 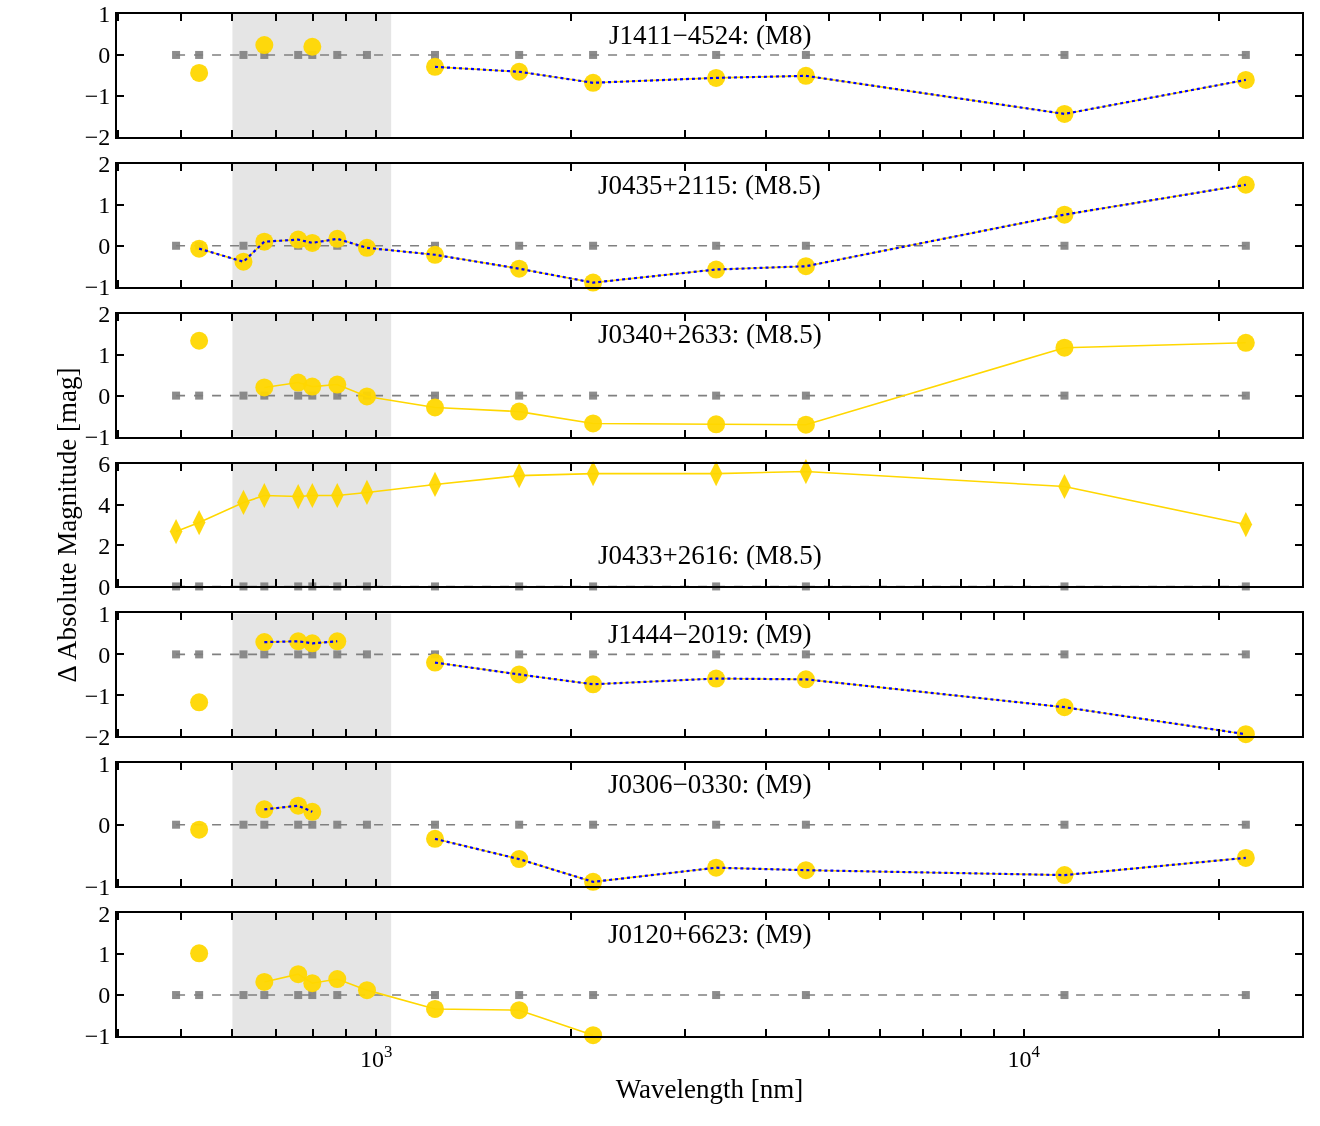 What do you see at coordinates (376, 1056) in the screenshot?
I see `x-tick-label: 10$^{3}$` at bounding box center [376, 1056].